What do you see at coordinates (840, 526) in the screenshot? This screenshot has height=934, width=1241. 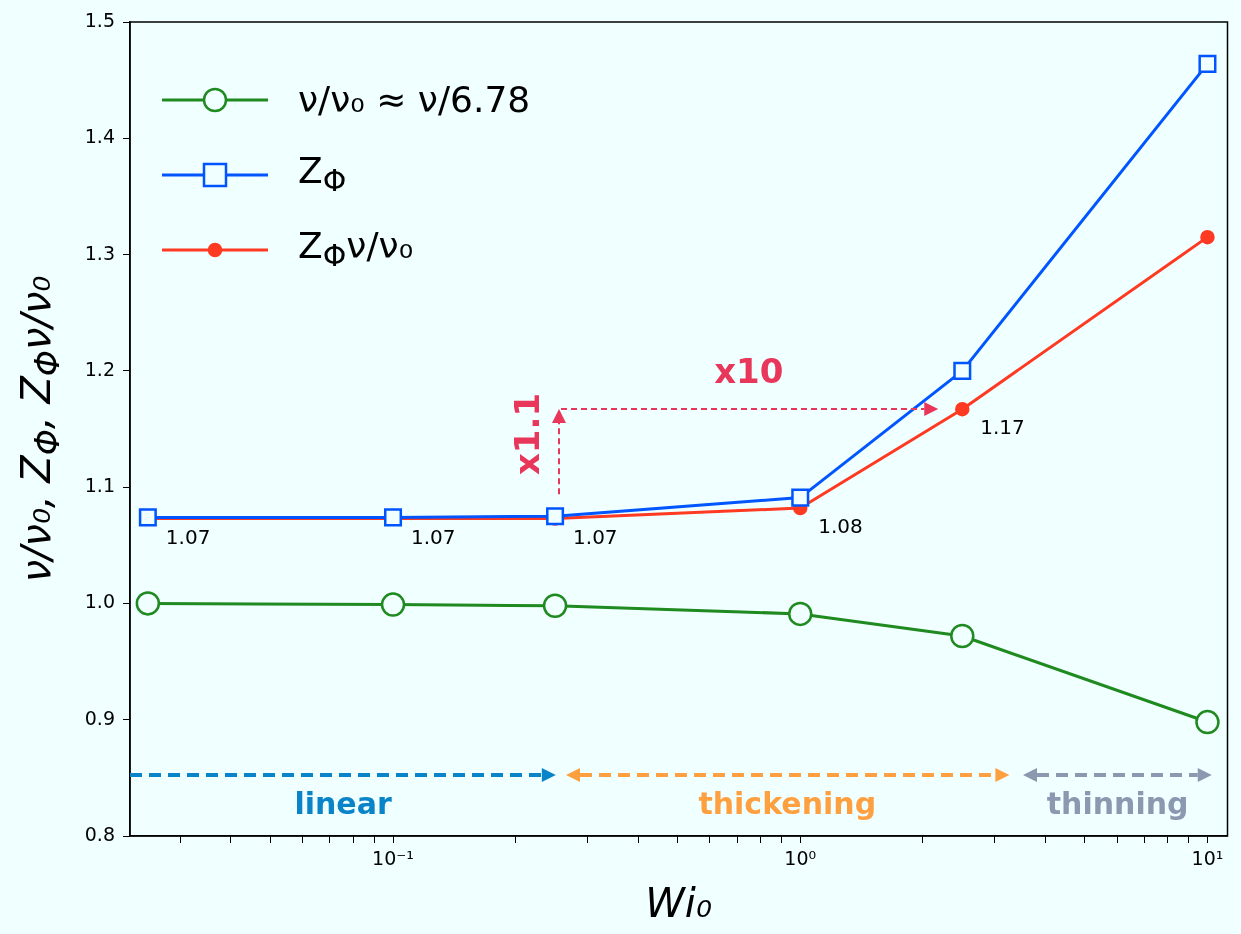 I see `data-label: 1.08` at bounding box center [840, 526].